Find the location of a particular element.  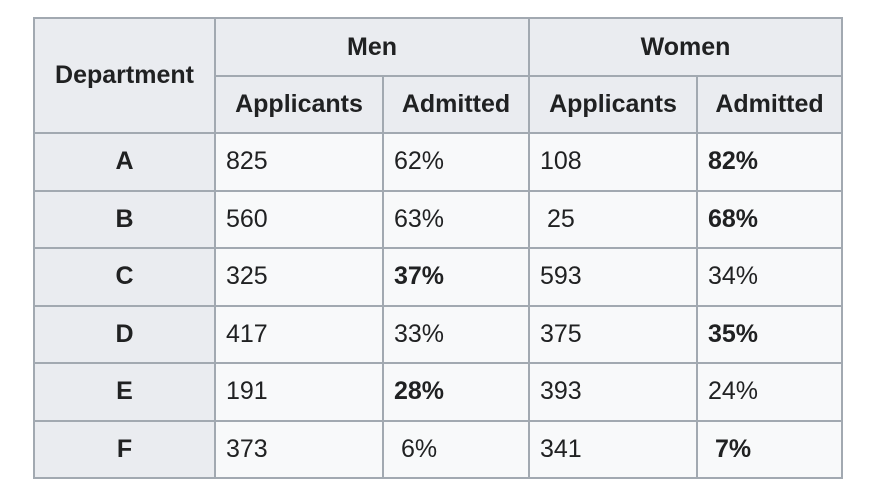

table-row: B 560 63% 25 68% is located at coordinates (438, 219).